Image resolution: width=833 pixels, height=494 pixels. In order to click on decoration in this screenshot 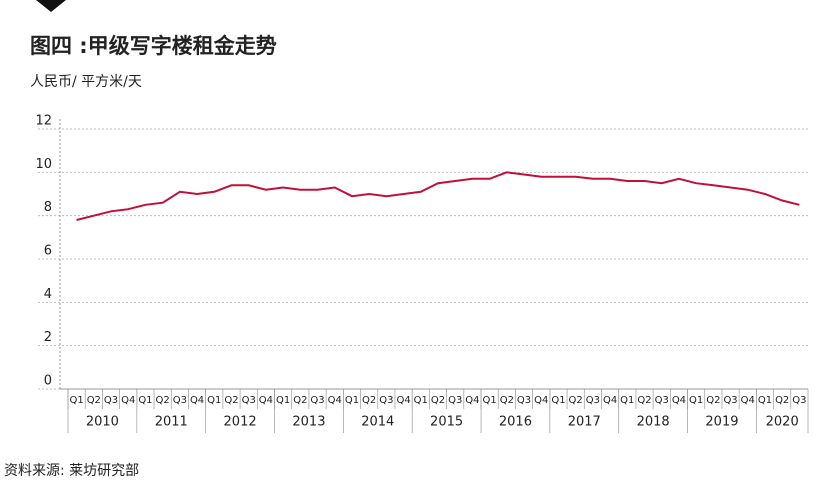, I will do `click(51, 6)`.